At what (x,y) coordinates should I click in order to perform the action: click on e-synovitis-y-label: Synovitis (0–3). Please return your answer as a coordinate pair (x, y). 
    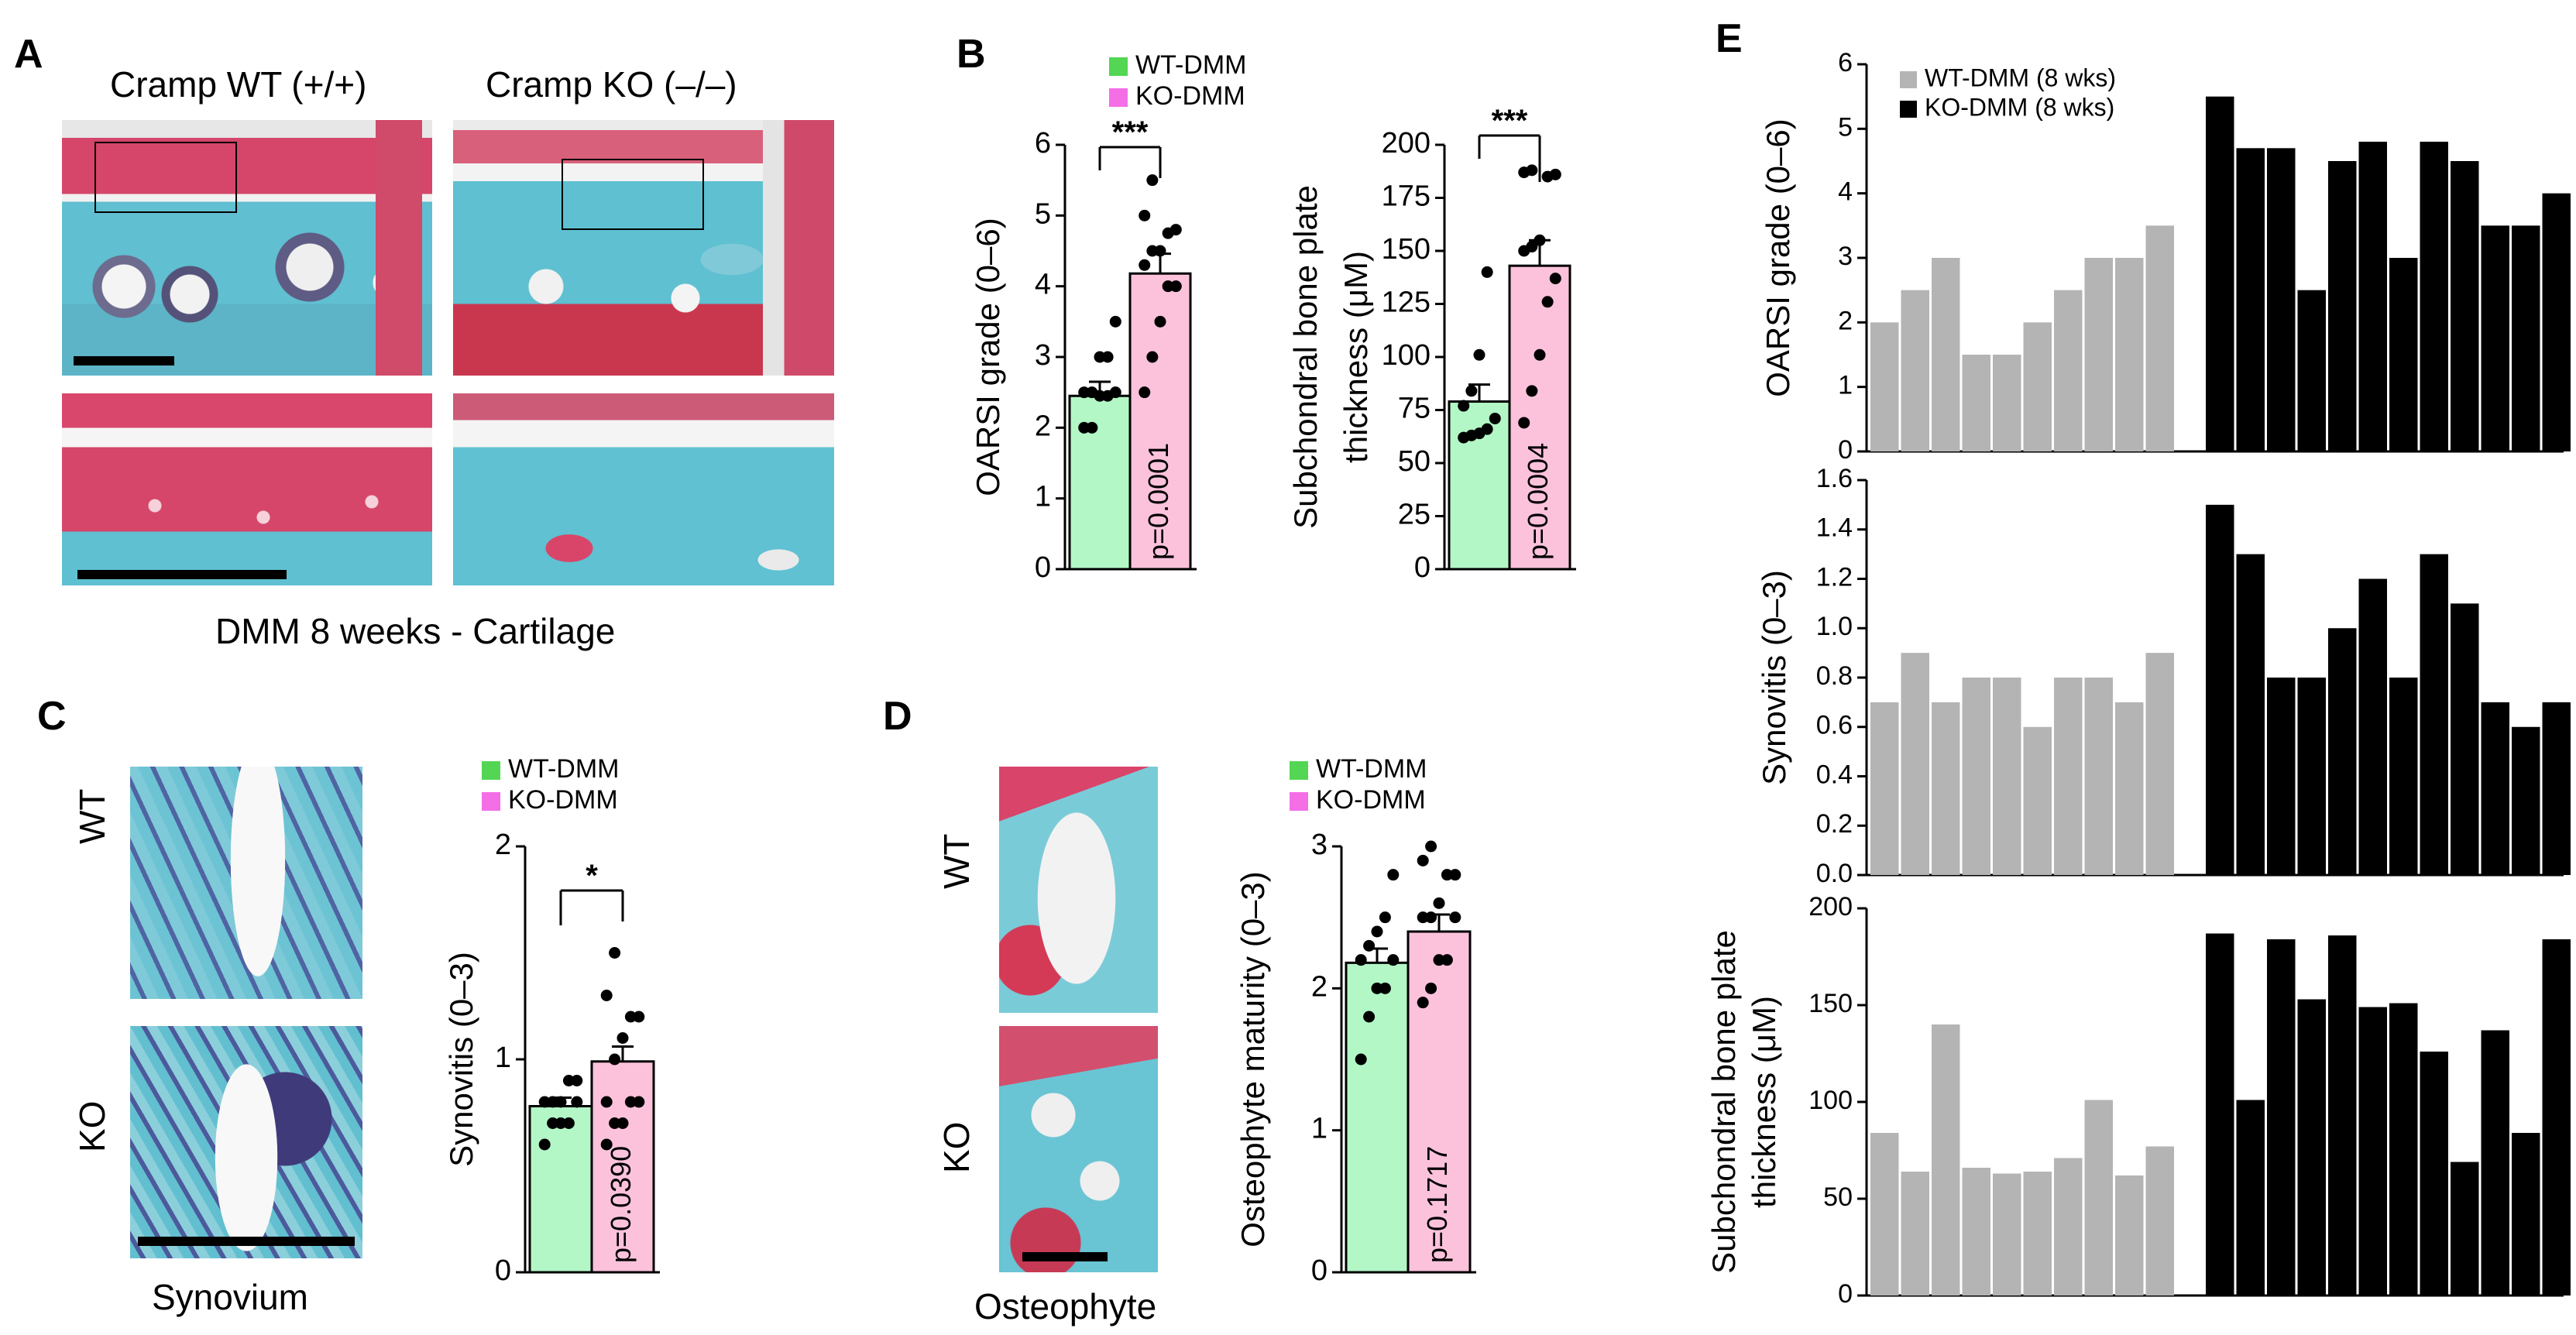
    Looking at the image, I should click on (1774, 677).